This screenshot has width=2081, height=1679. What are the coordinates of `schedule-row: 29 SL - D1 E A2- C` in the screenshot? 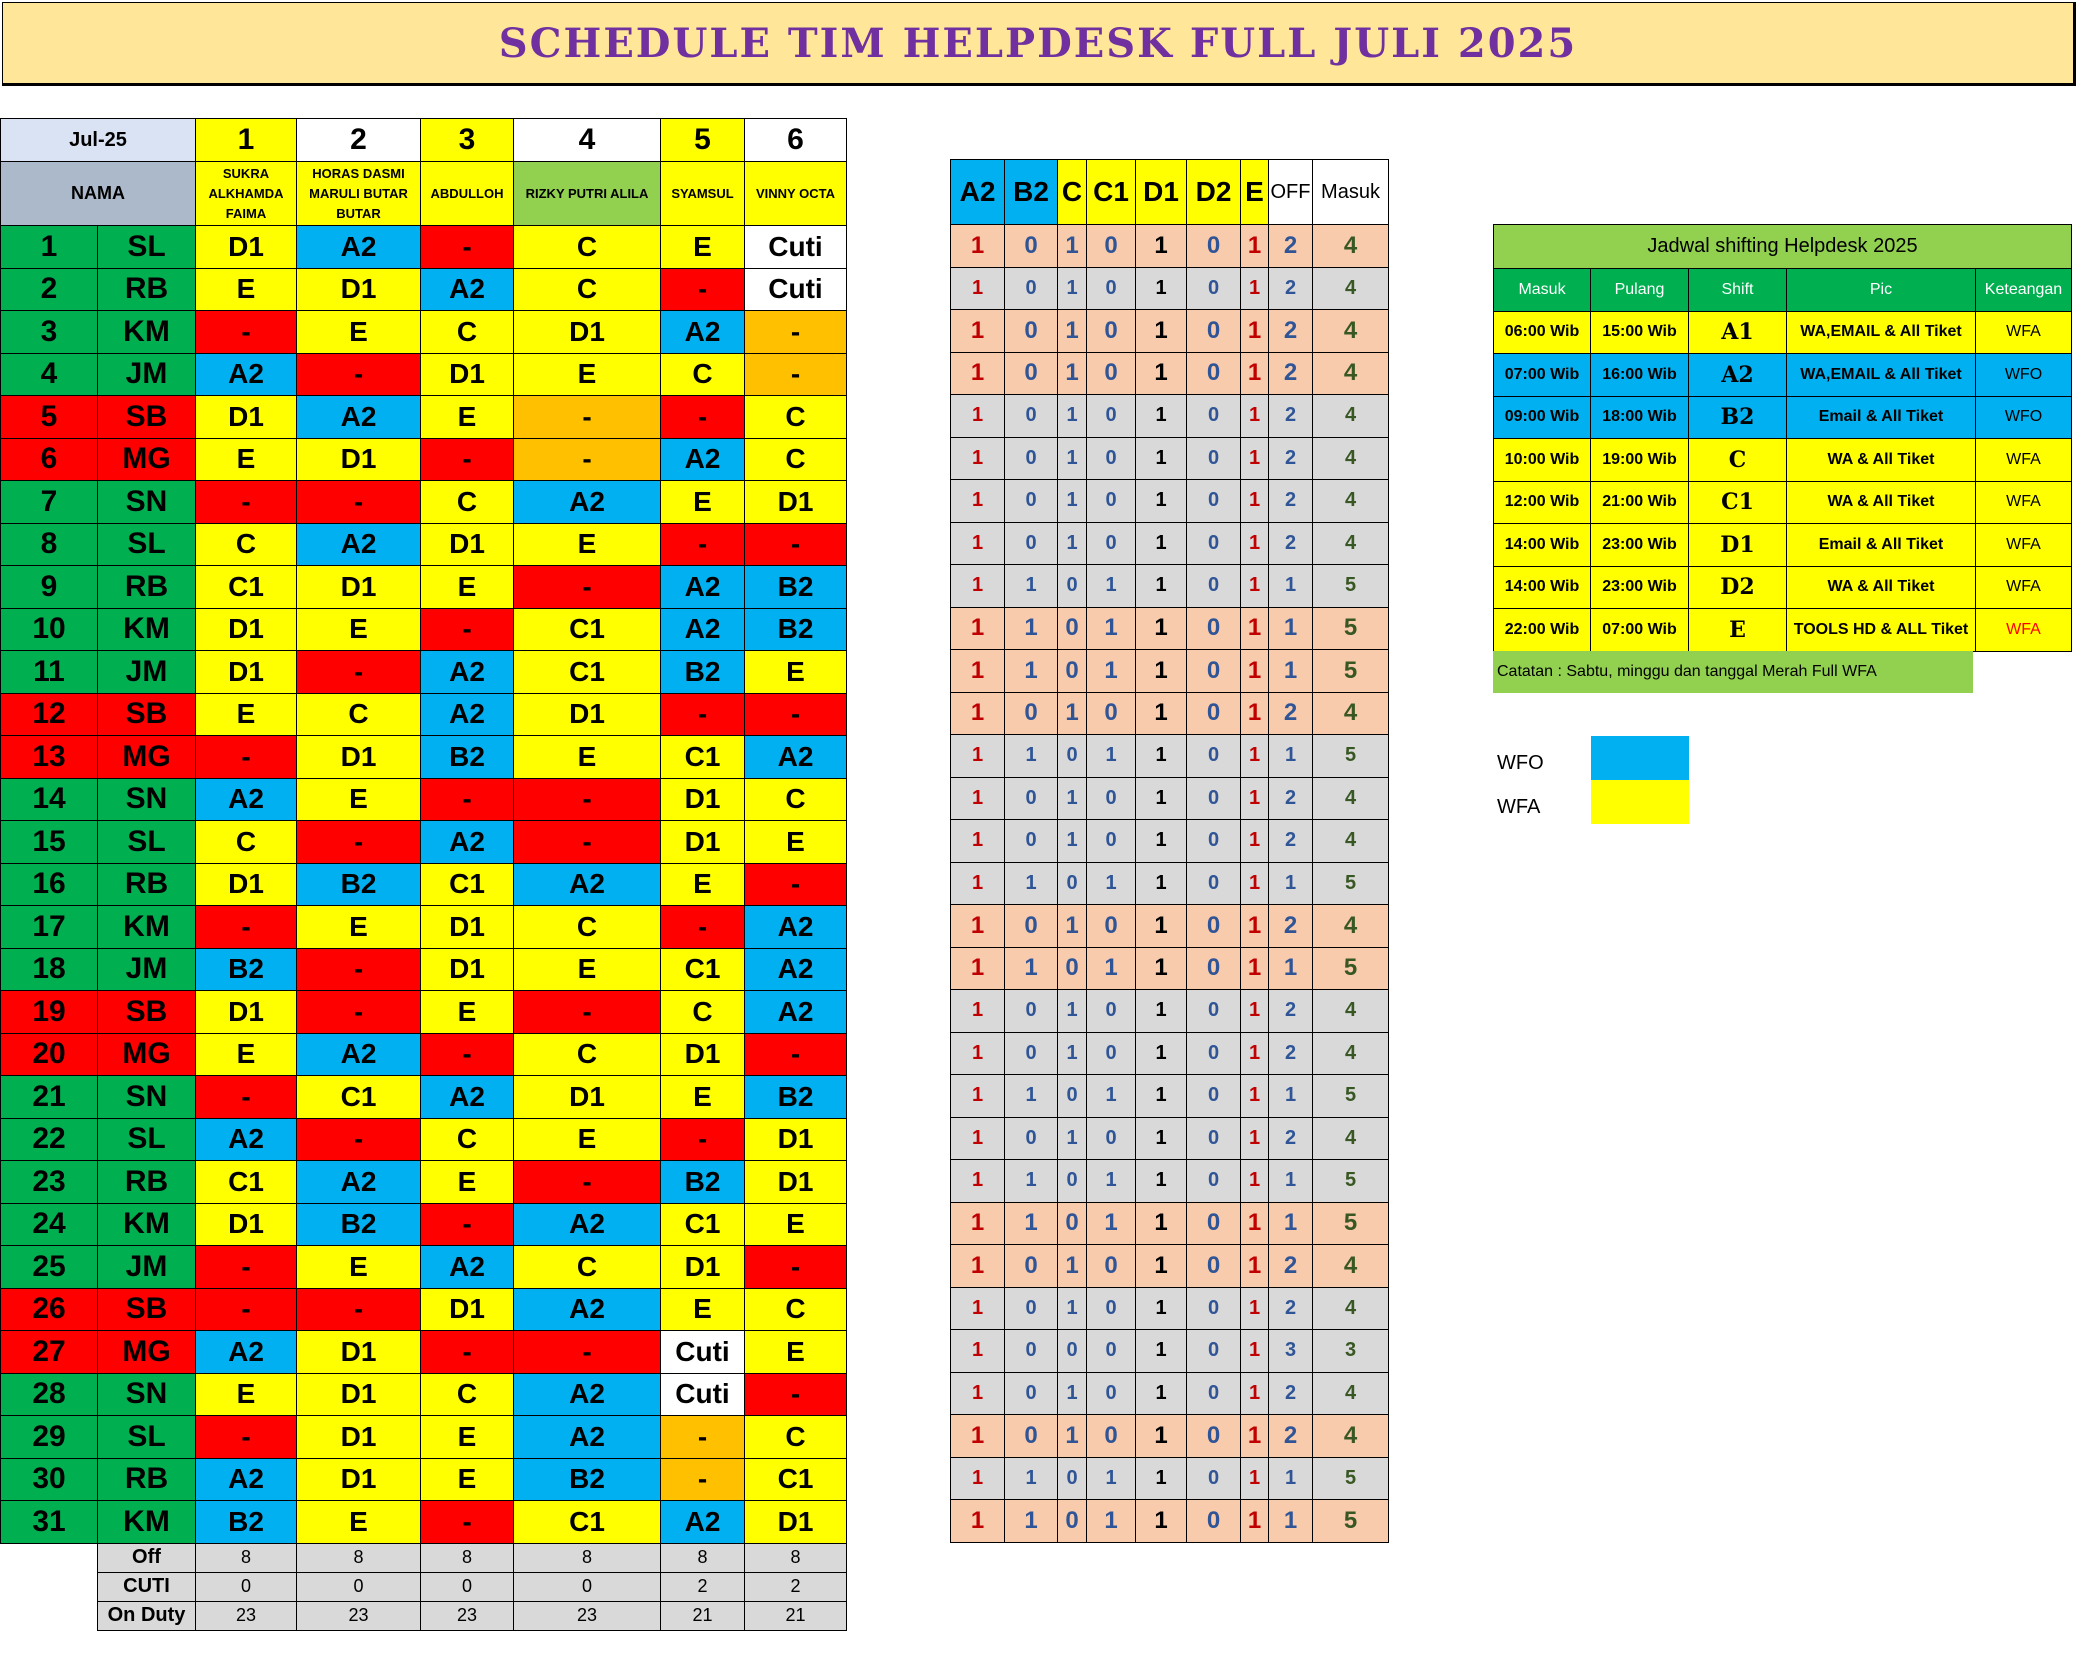 It's located at (423, 1437).